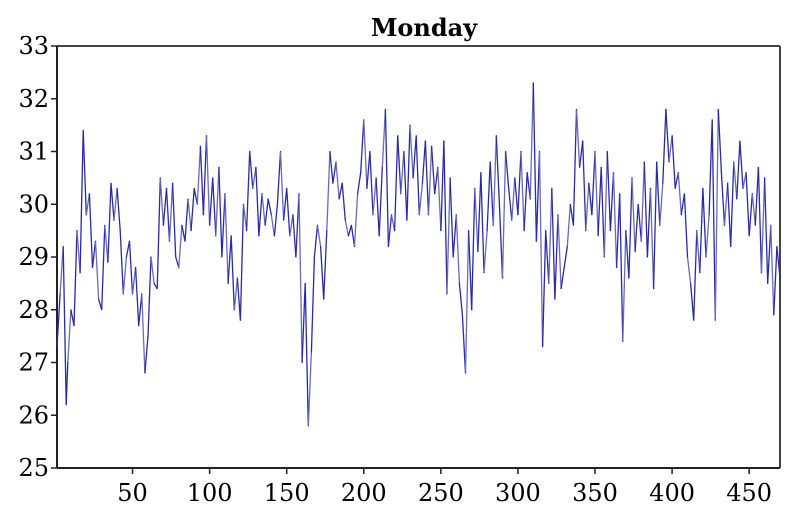 This screenshot has height=513, width=785. I want to click on y-tick-label: 32, so click(33, 99).